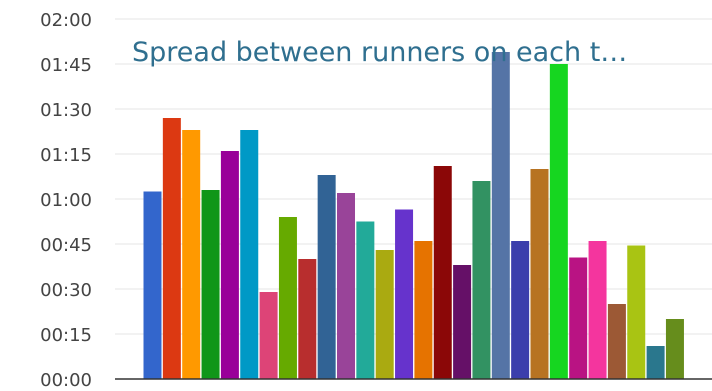 The image size is (712, 391). What do you see at coordinates (66, 290) in the screenshot?
I see `y-tick-label: 00:30` at bounding box center [66, 290].